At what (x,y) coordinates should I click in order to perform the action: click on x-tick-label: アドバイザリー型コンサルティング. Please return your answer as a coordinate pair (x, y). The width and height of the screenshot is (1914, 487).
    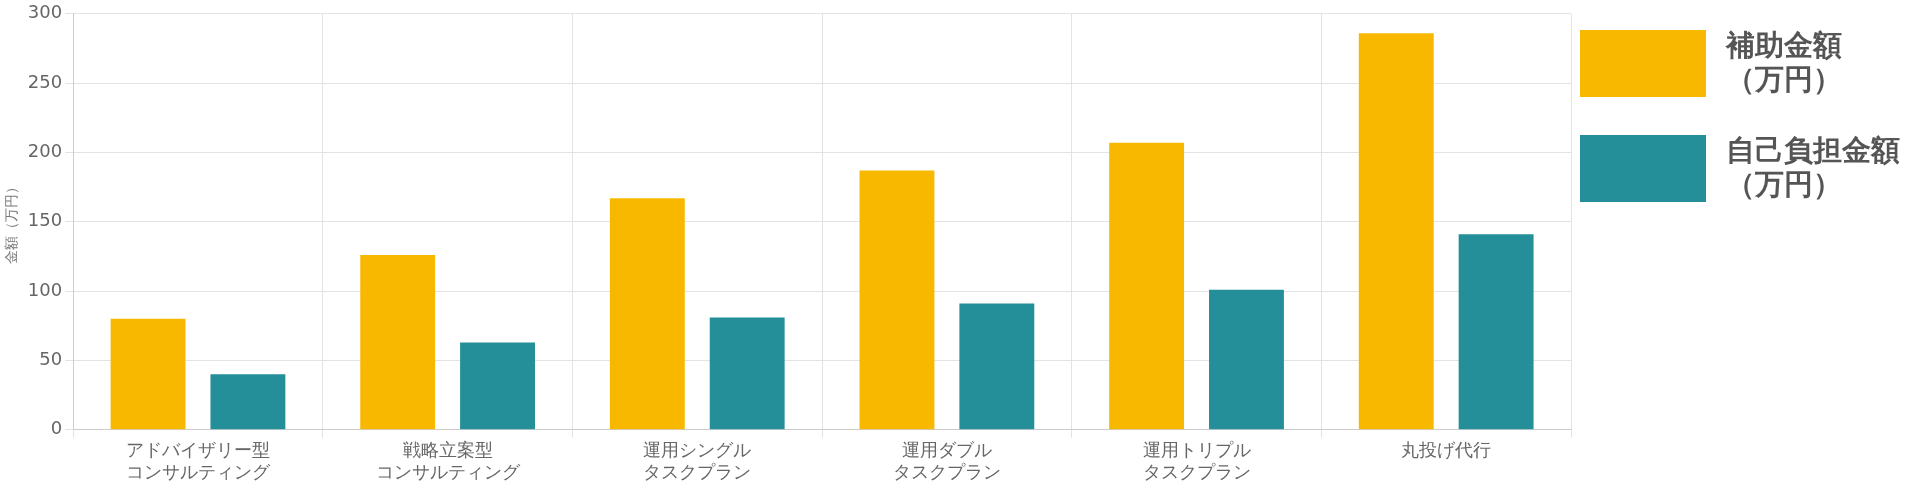
    Looking at the image, I should click on (198, 460).